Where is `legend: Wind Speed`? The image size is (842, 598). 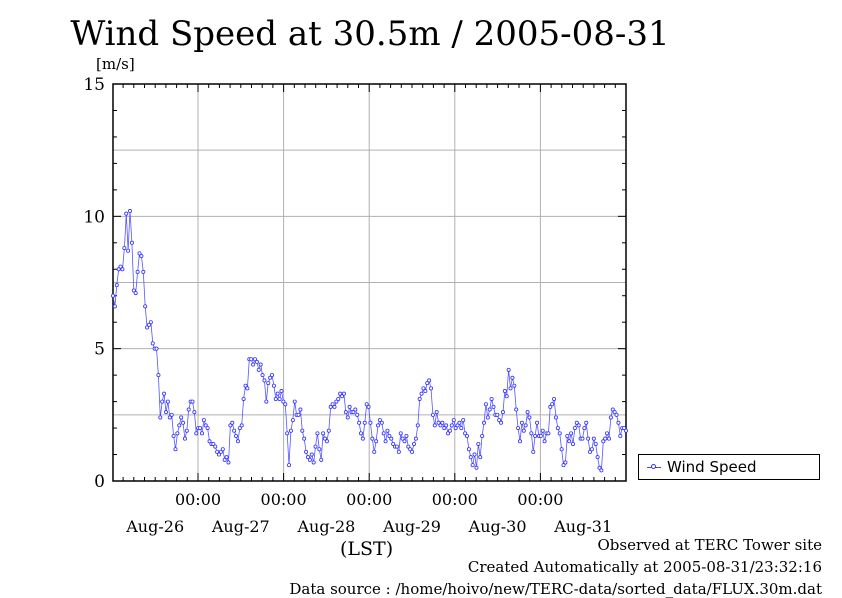
legend: Wind Speed is located at coordinates (729, 467).